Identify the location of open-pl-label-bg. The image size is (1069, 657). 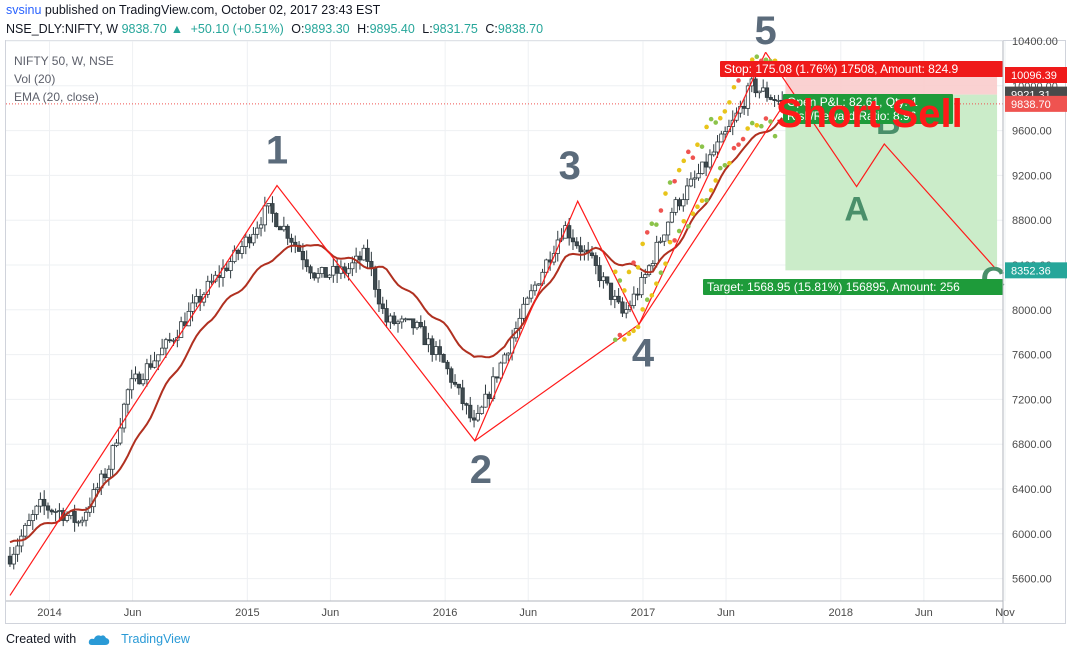
(868, 102).